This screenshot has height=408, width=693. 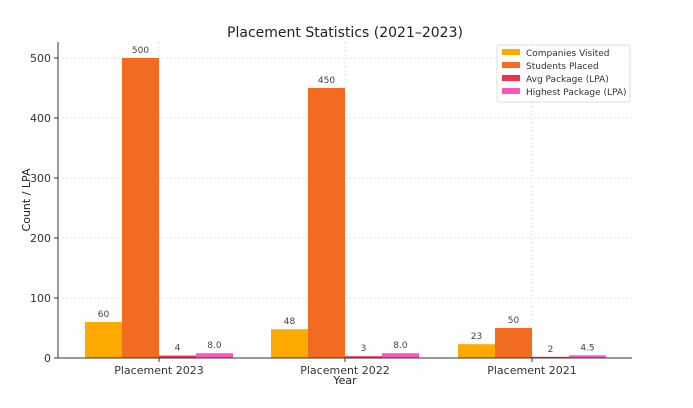 I want to click on legend-box, so click(x=563, y=73).